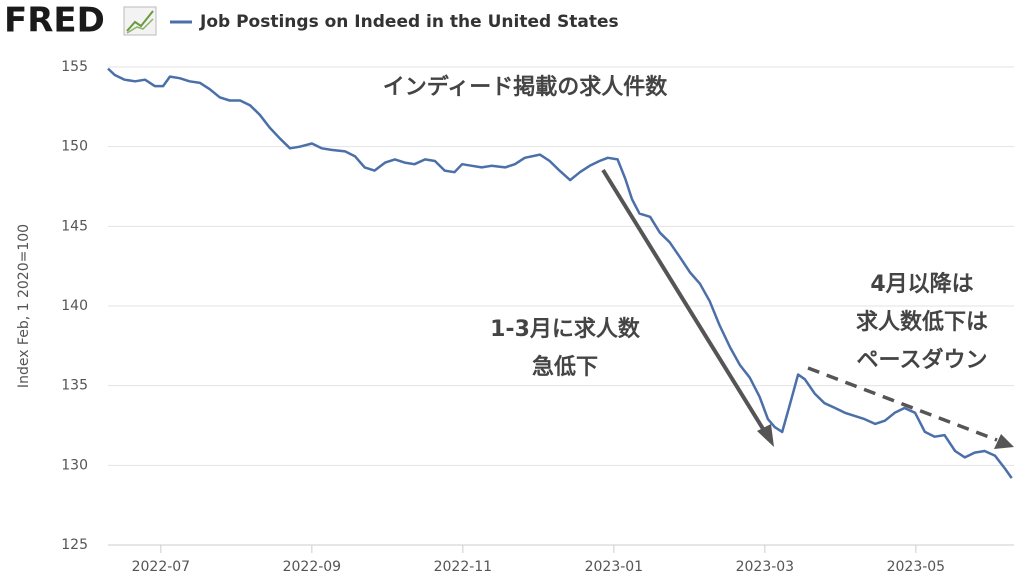 Image resolution: width=1024 pixels, height=587 pixels. I want to click on y-tick-label: 125, so click(74, 545).